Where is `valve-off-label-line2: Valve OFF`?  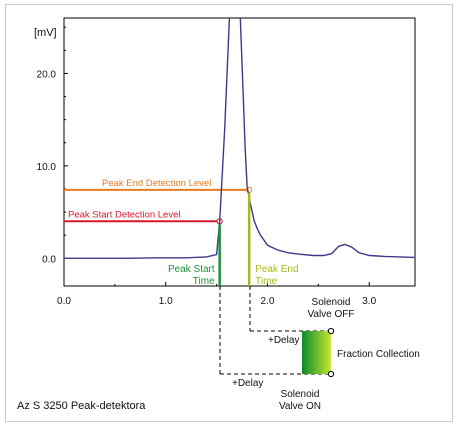
valve-off-label-line2: Valve OFF is located at coordinates (330, 314).